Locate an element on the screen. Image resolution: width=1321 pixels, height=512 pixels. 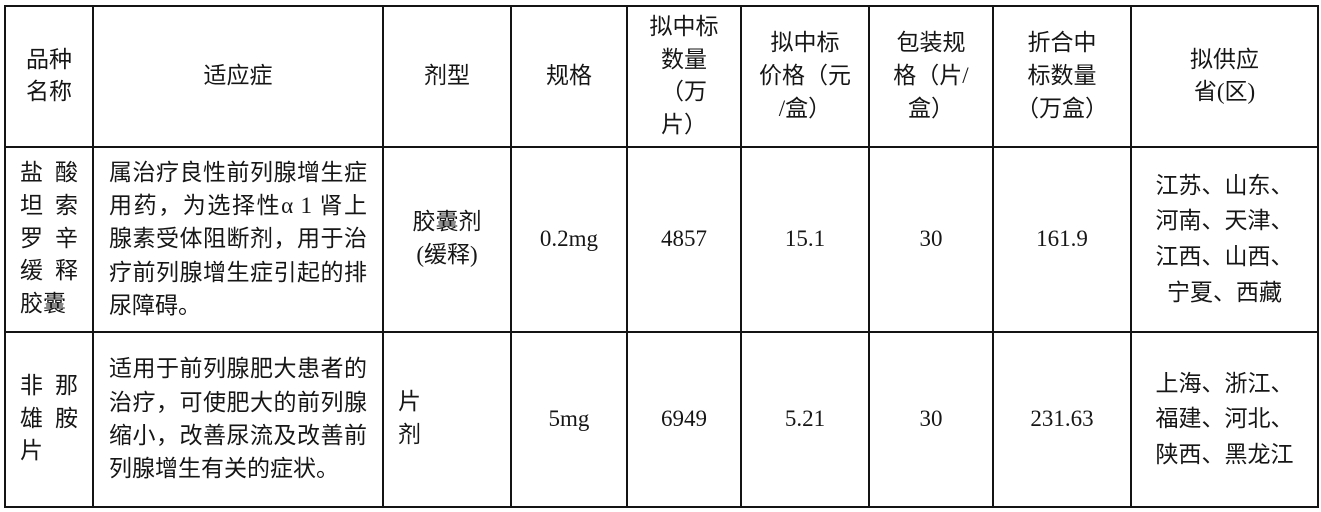
cell-proposed-bid-price: 5.21 is located at coordinates (805, 419).